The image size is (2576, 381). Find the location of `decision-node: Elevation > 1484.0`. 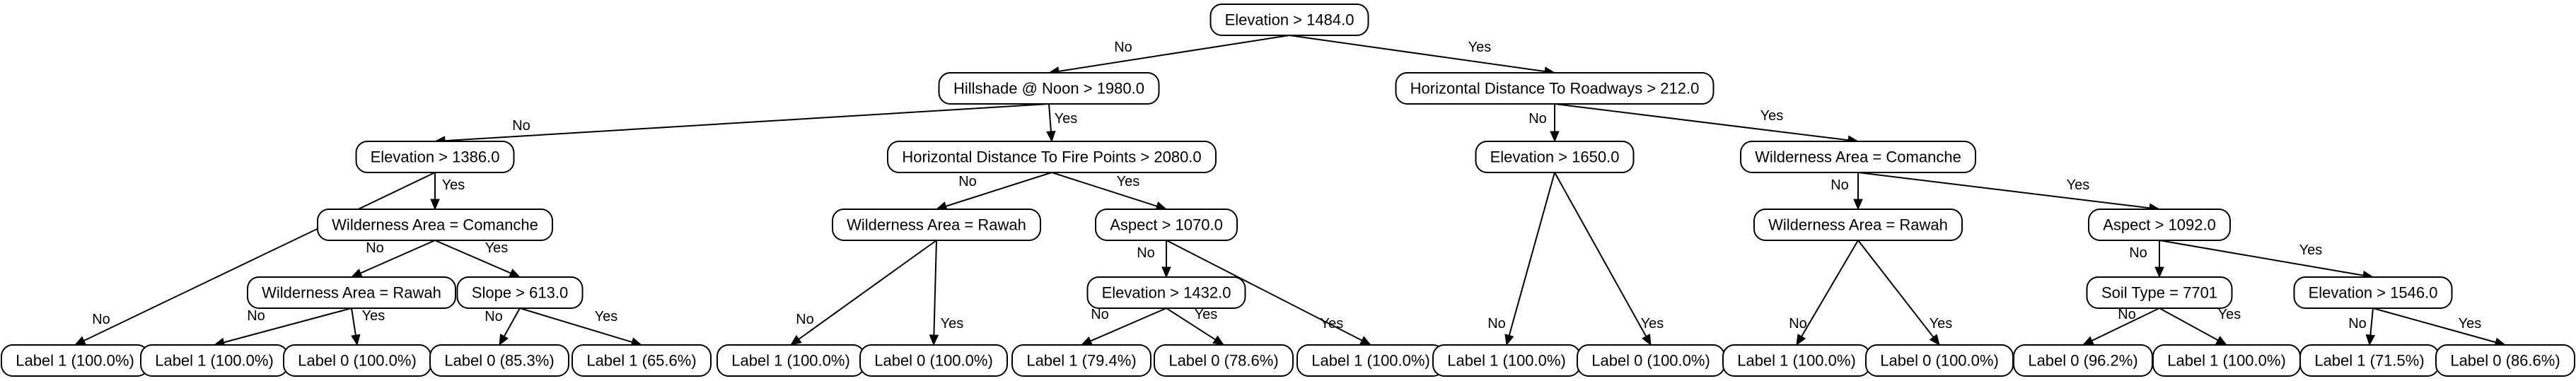

decision-node: Elevation > 1484.0 is located at coordinates (1289, 20).